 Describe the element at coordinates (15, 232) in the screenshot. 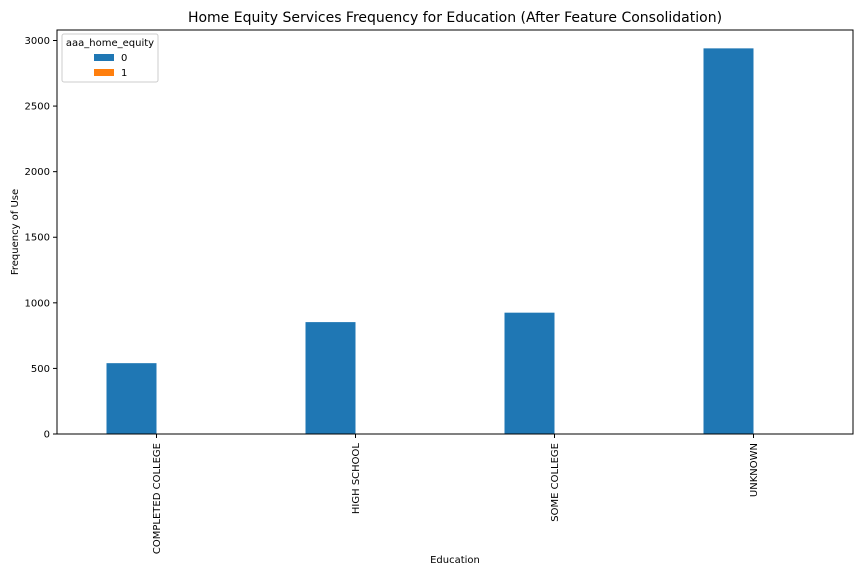

I see `y-axis-label: Frequency of Use` at that location.